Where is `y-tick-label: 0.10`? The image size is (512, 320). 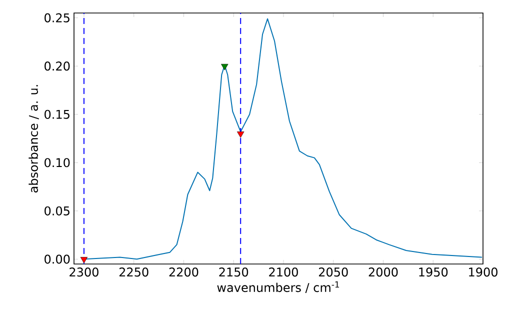
y-tick-label: 0.10 is located at coordinates (57, 163).